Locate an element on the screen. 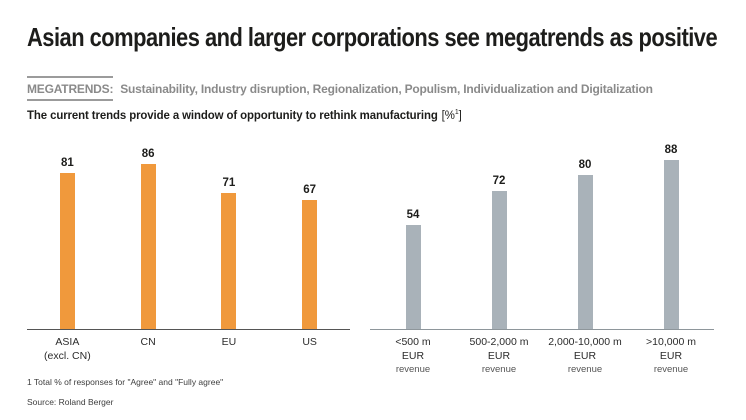 The width and height of the screenshot is (746, 420). bar-cell: 54 is located at coordinates (413, 234).